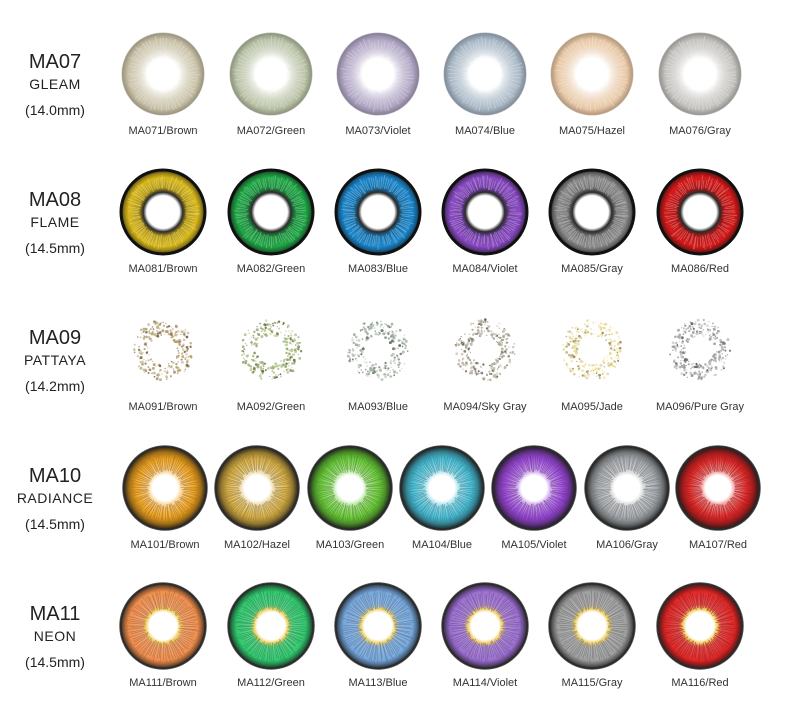  I want to click on lens-label: MA075/Hazel, so click(592, 131).